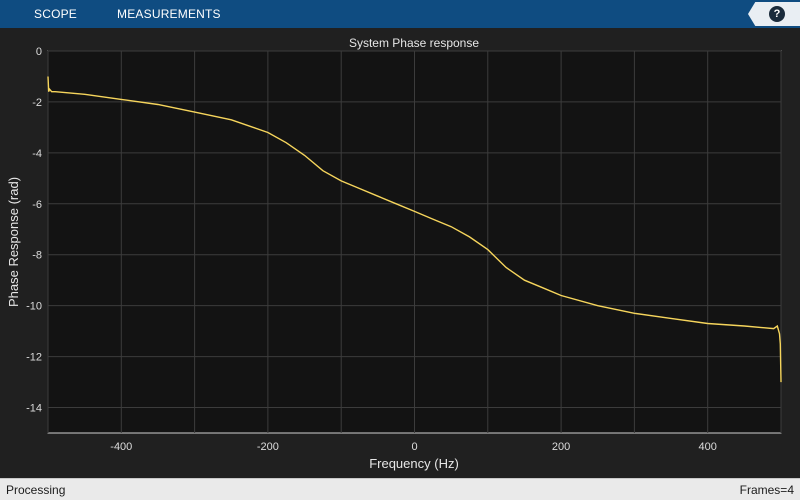 Image resolution: width=800 pixels, height=500 pixels. Describe the element at coordinates (268, 447) in the screenshot. I see `x-tick-label: -200` at that location.